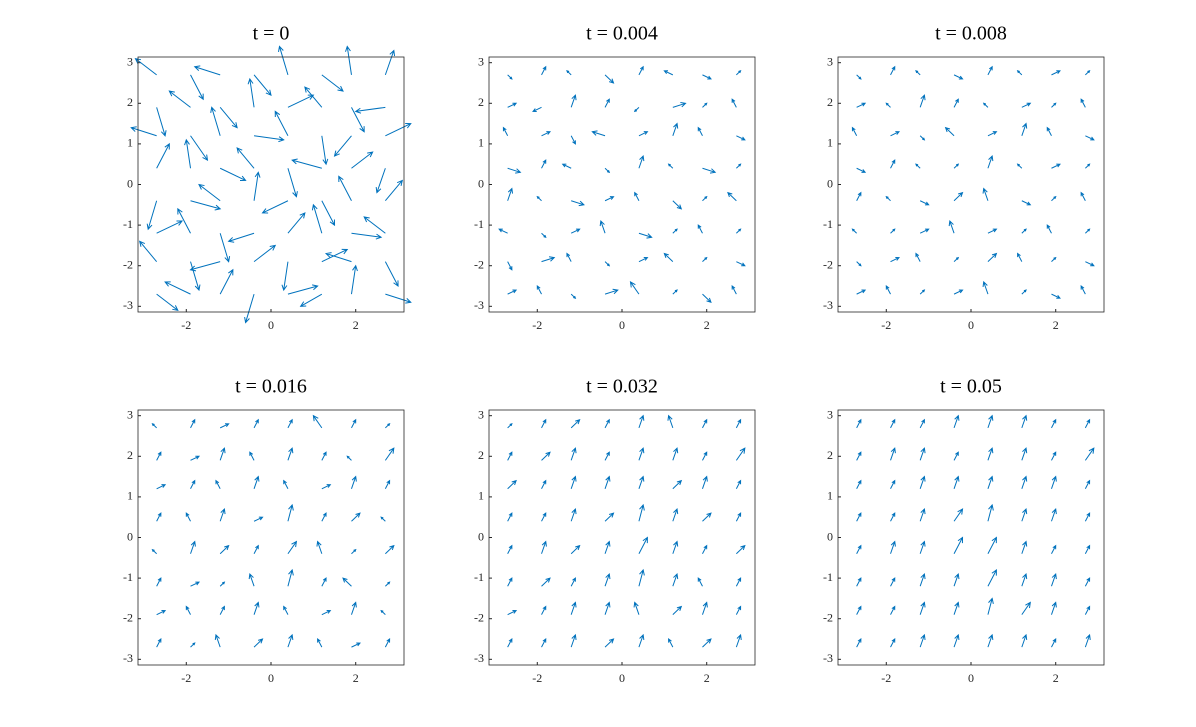  I want to click on y-tick-label: 1, so click(481, 143).